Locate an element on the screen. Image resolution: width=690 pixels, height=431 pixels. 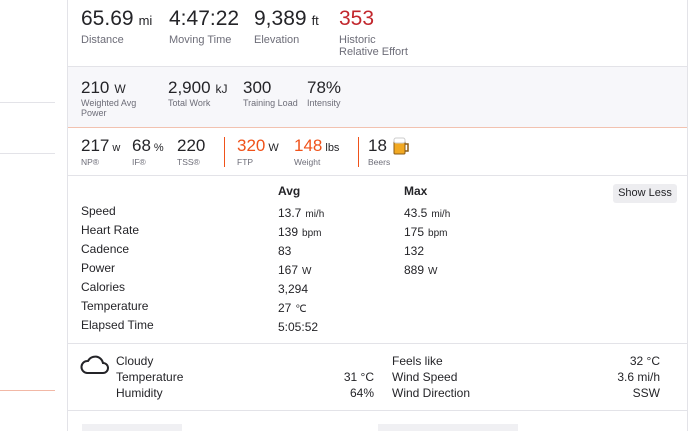
weather-value: 64% is located at coordinates (361, 393).